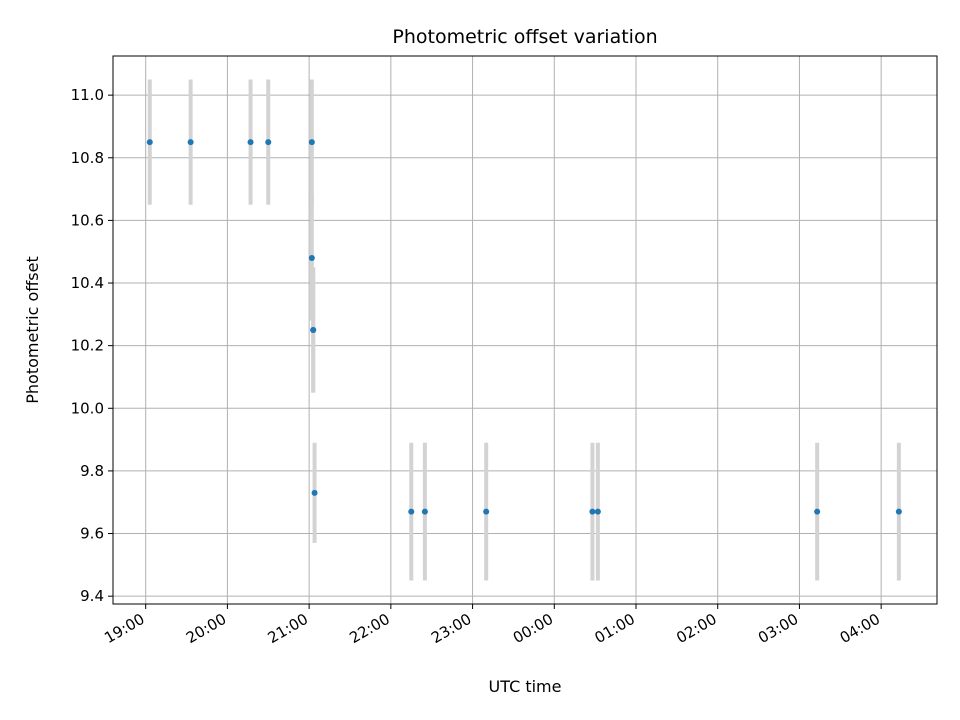 This screenshot has width=960, height=720. What do you see at coordinates (87, 158) in the screenshot?
I see `y-tick-label: 10.8` at bounding box center [87, 158].